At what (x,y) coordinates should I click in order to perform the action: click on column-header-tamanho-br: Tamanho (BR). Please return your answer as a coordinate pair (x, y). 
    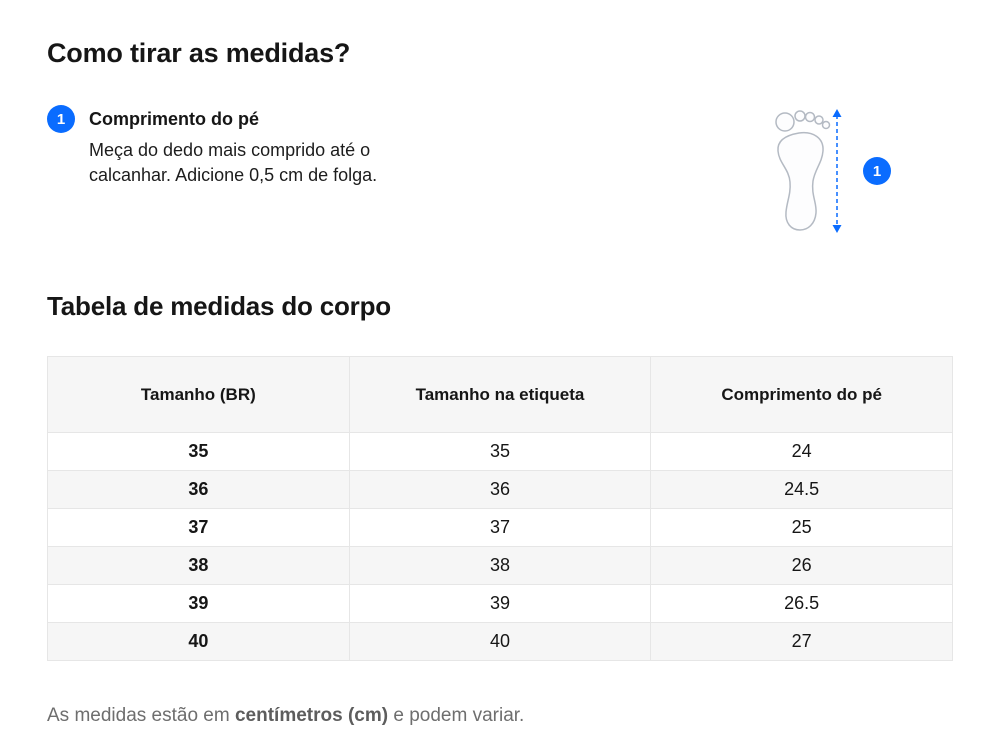
    Looking at the image, I should click on (198, 394).